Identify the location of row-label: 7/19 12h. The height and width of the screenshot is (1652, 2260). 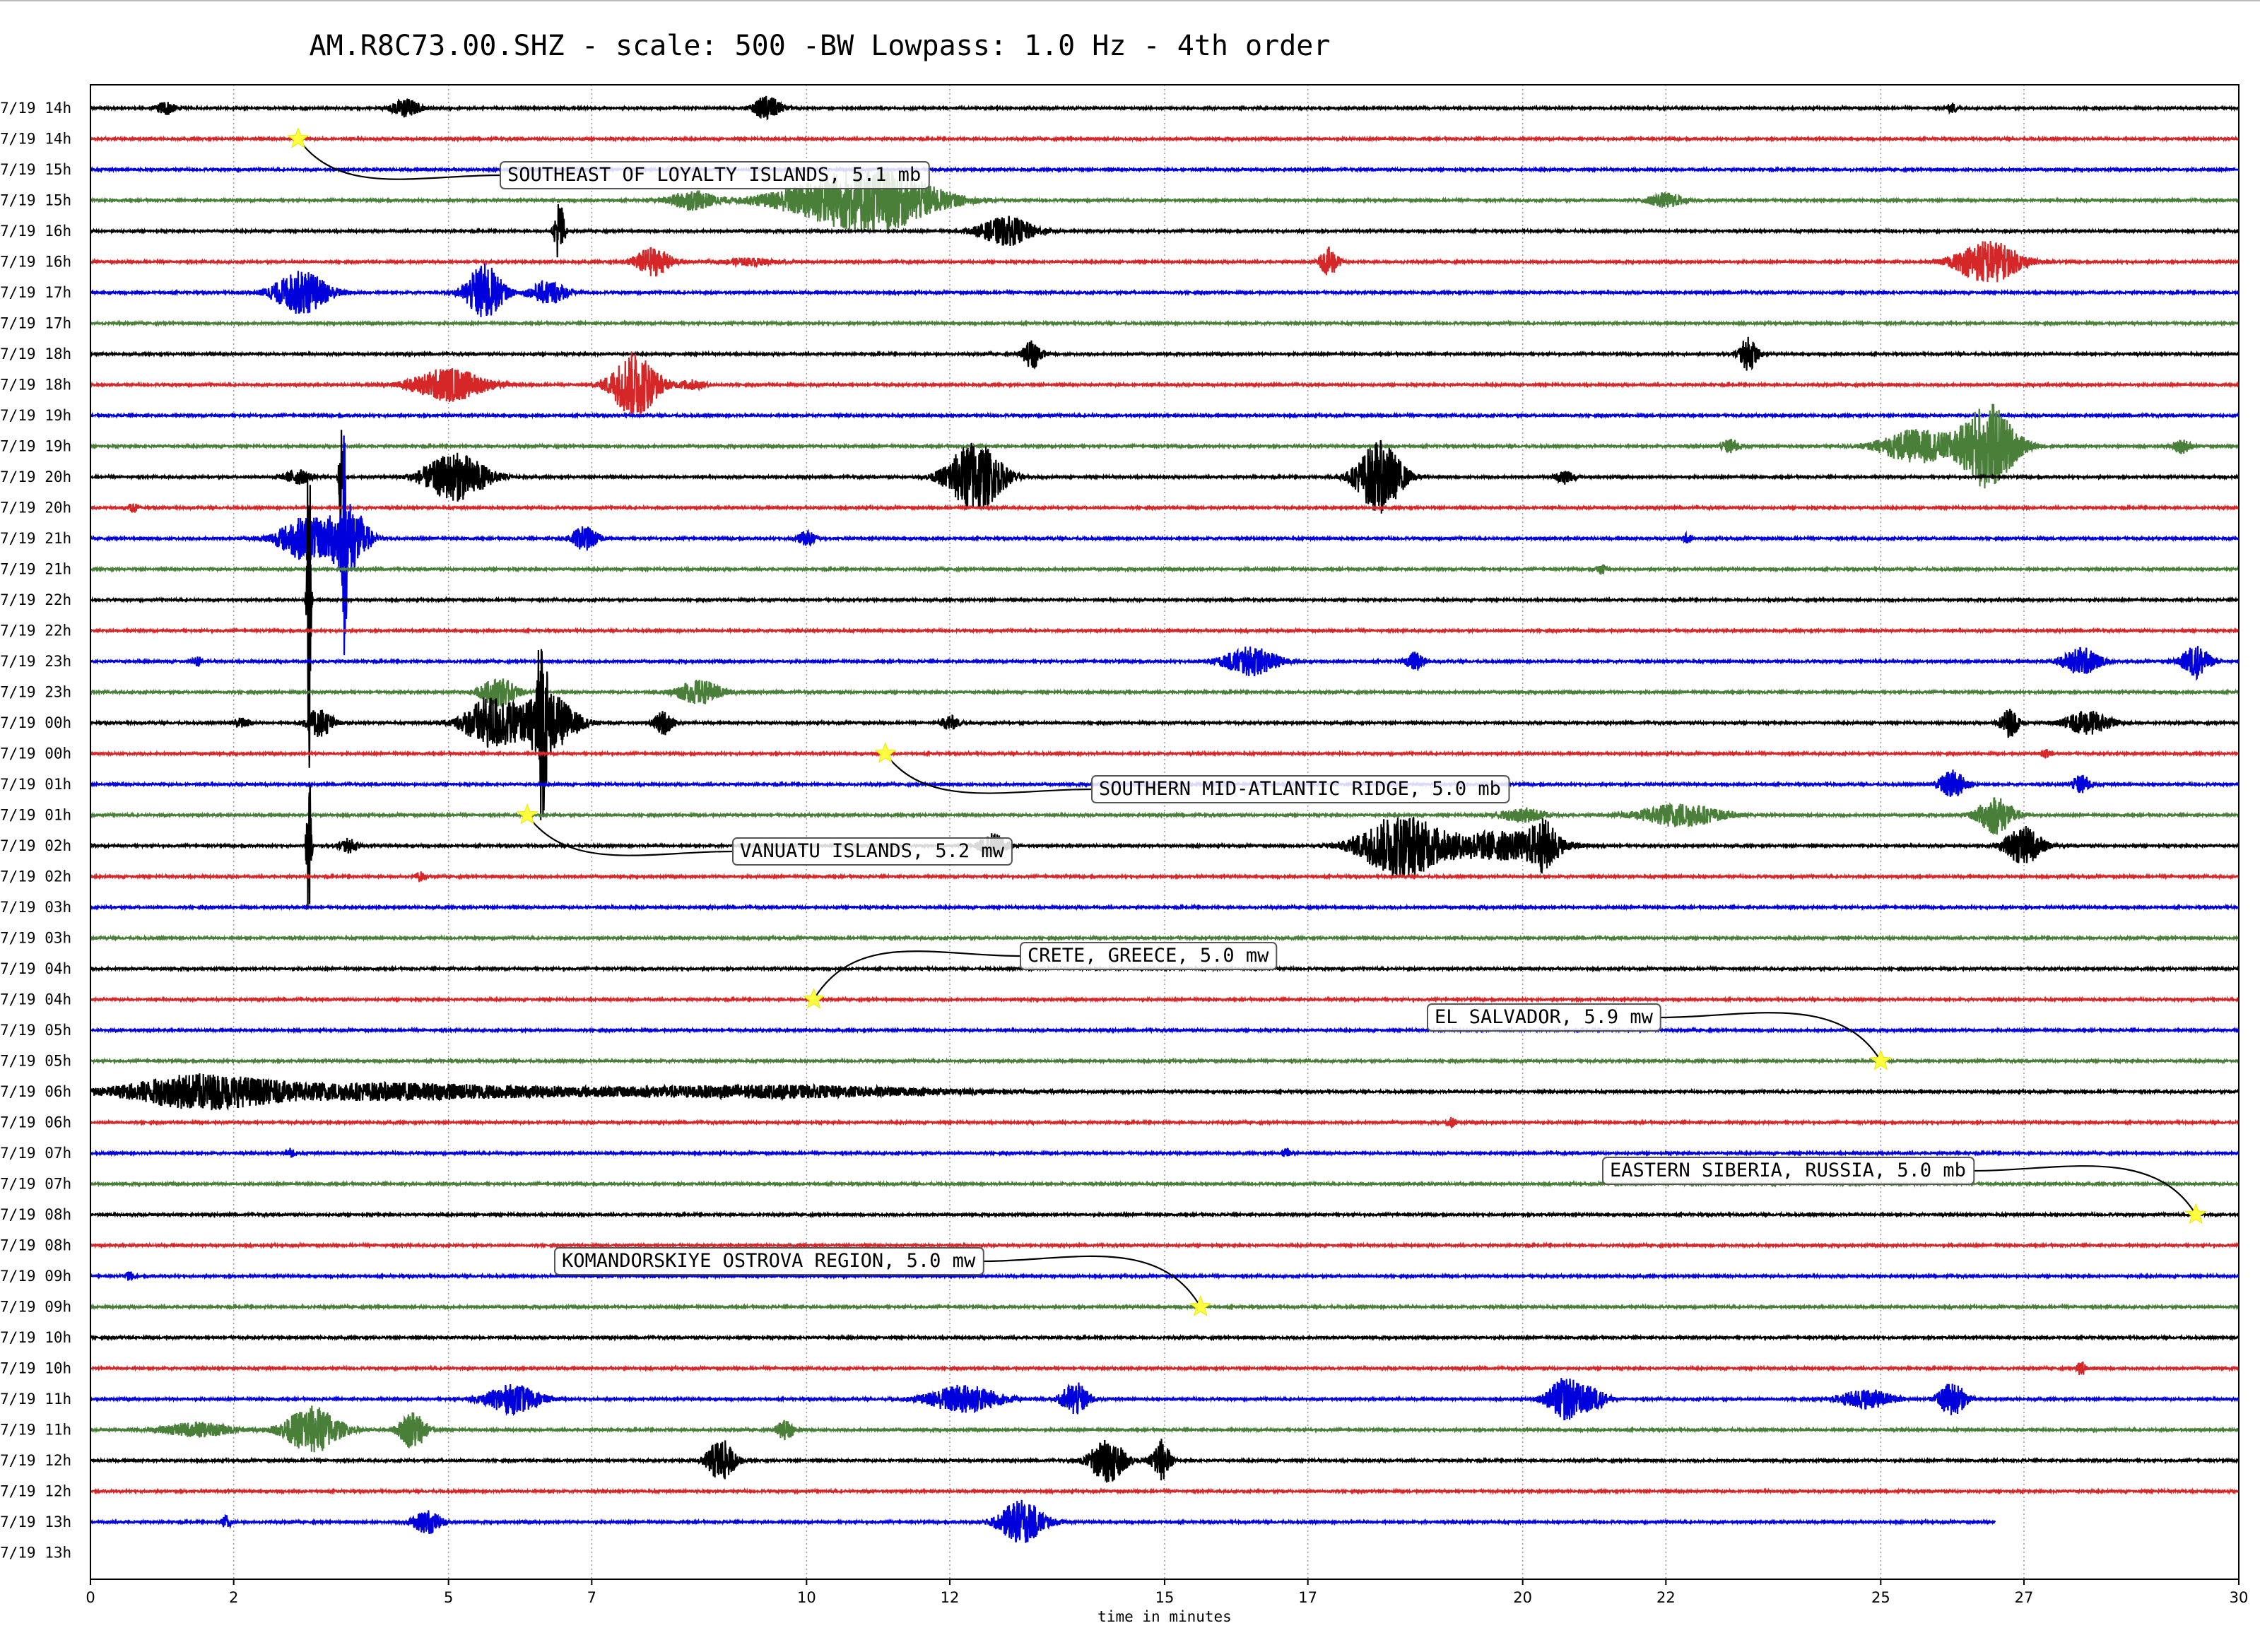
(35, 1491).